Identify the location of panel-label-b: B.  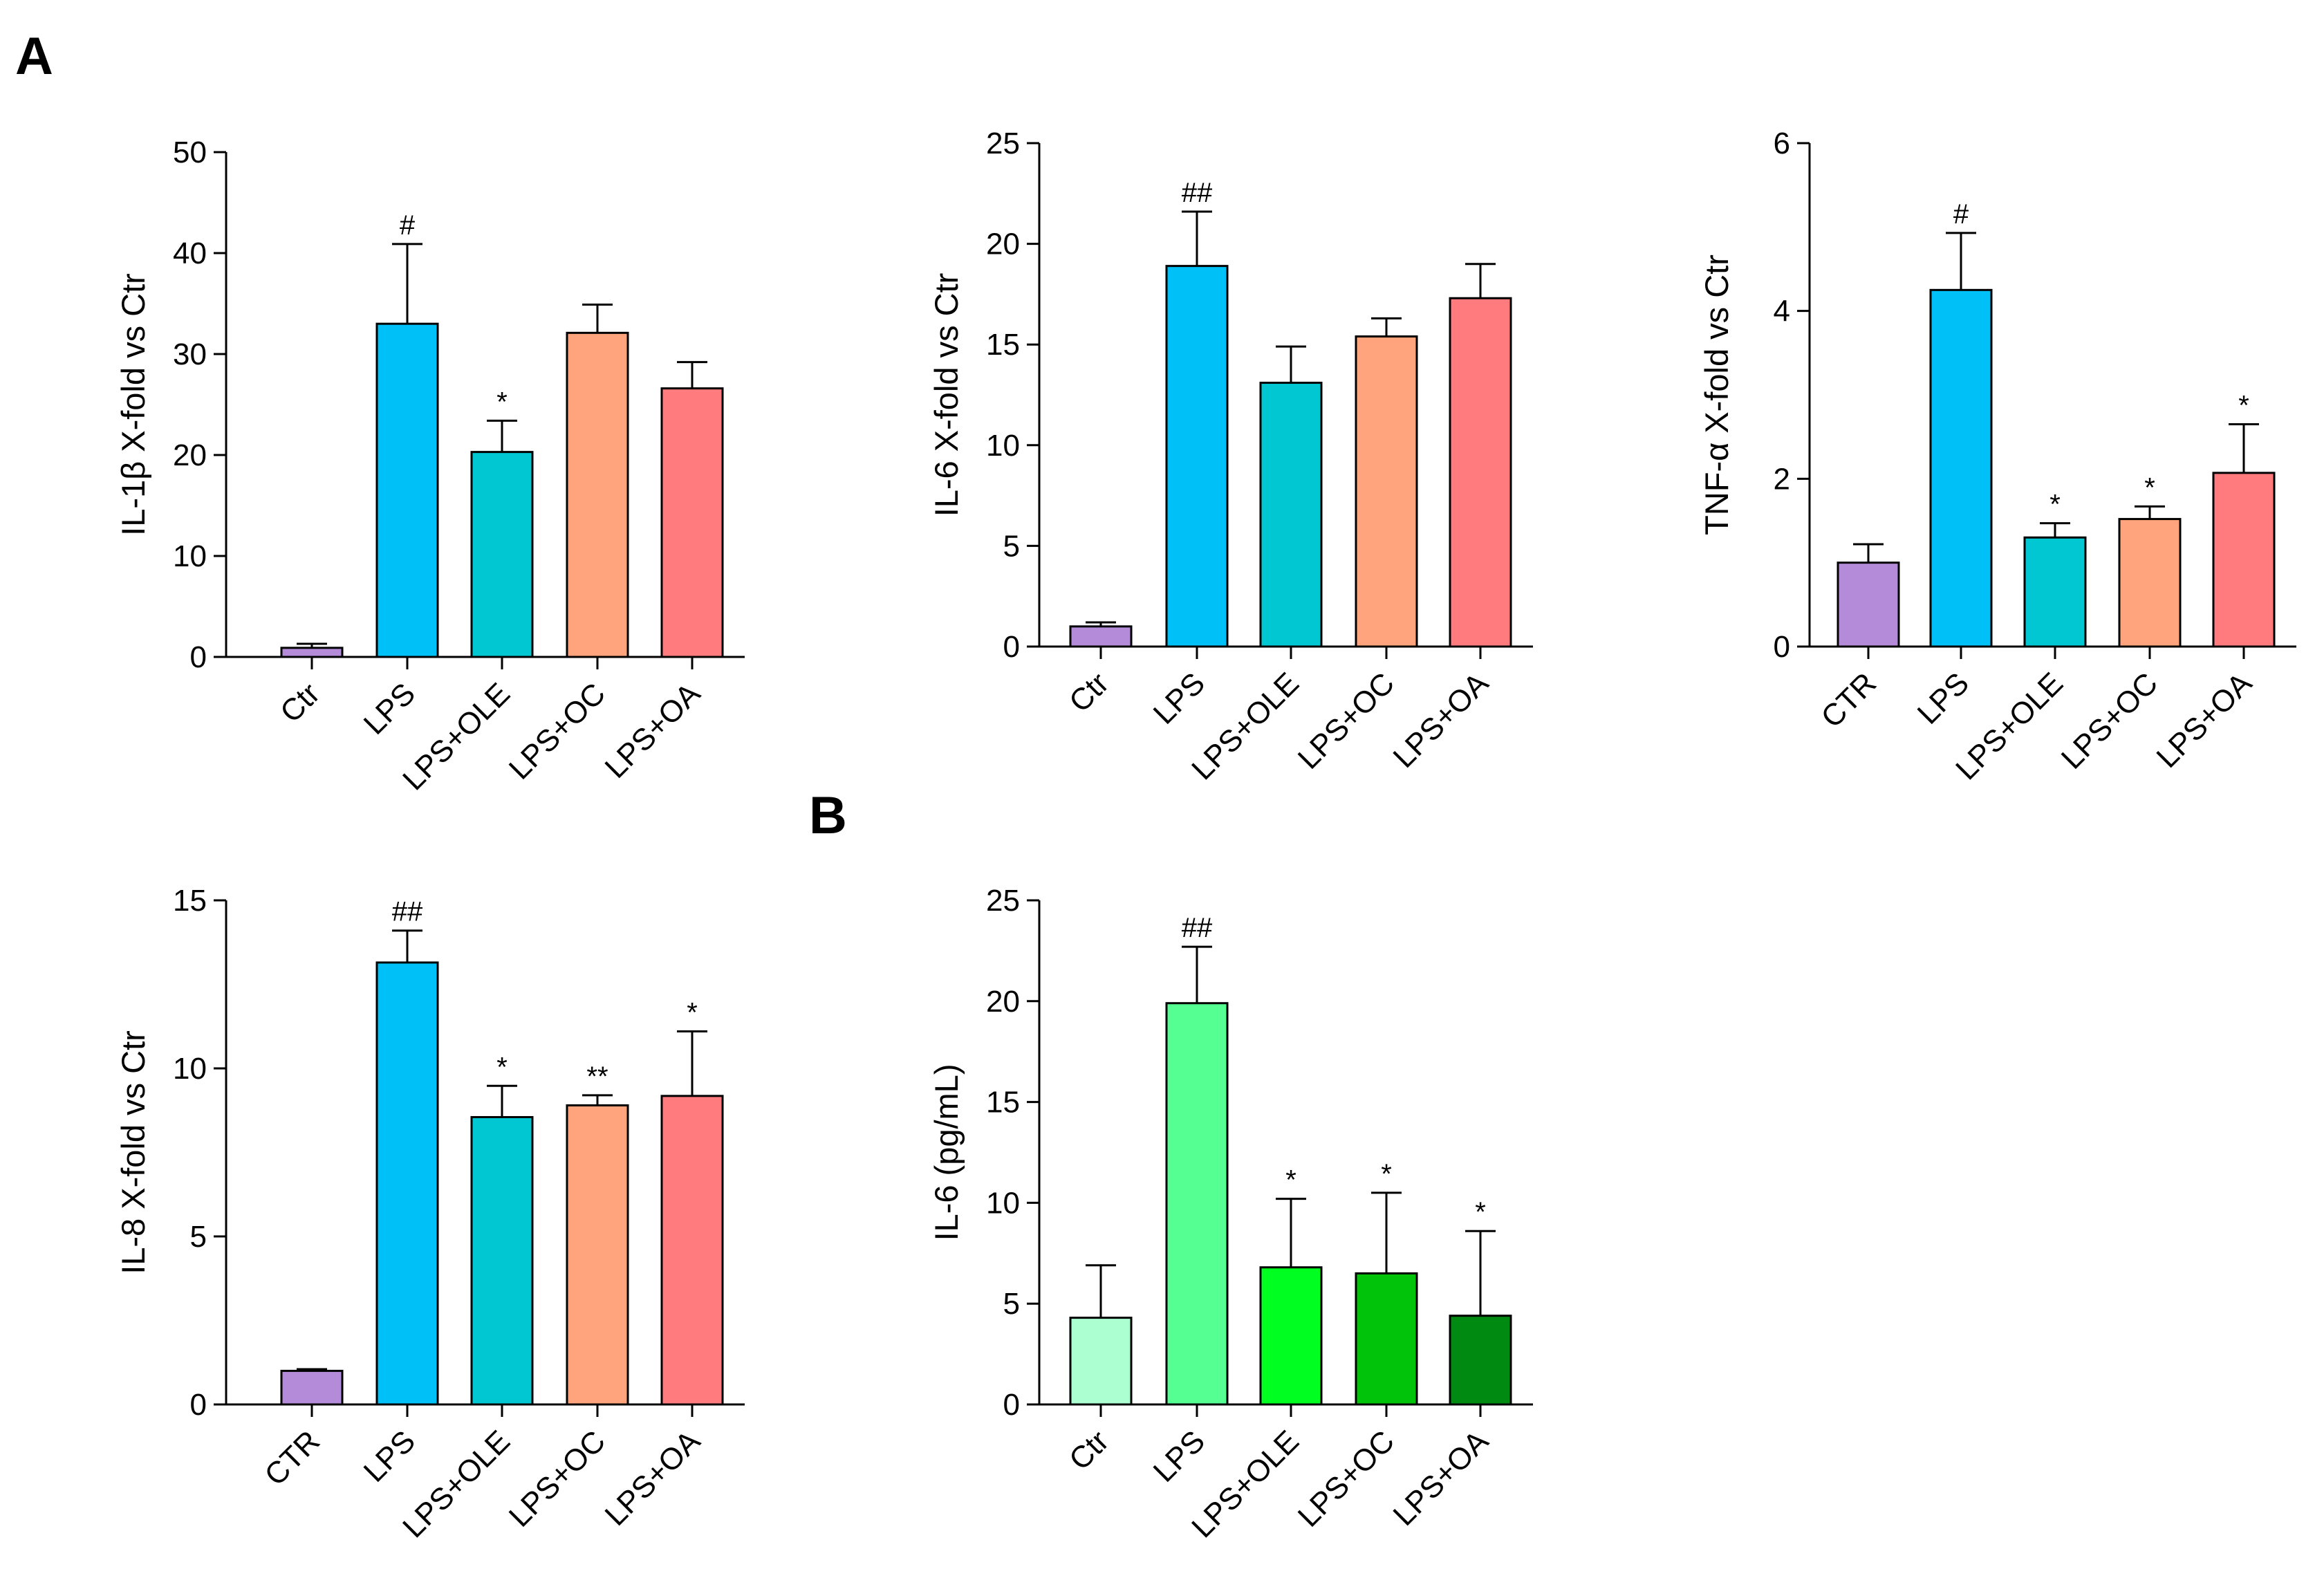
(828, 816).